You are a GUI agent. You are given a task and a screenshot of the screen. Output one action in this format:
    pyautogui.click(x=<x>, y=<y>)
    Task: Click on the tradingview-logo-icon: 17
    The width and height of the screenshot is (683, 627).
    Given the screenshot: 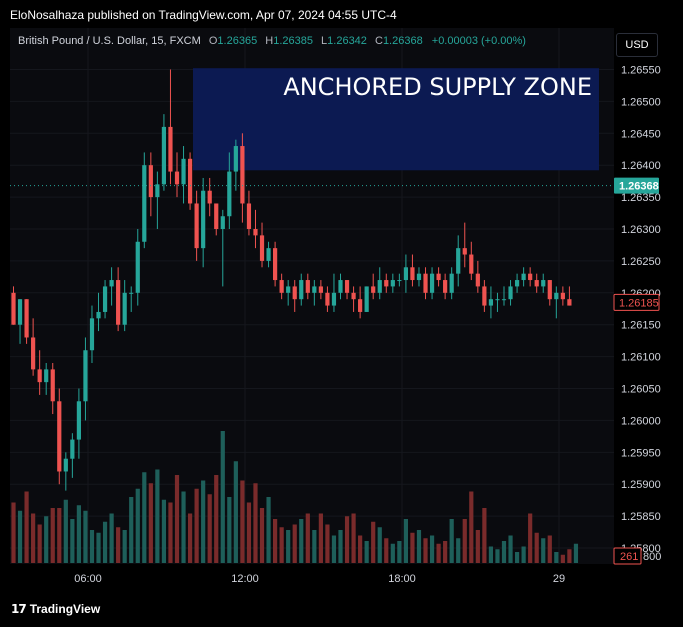 What is the action you would take?
    pyautogui.click(x=19, y=609)
    